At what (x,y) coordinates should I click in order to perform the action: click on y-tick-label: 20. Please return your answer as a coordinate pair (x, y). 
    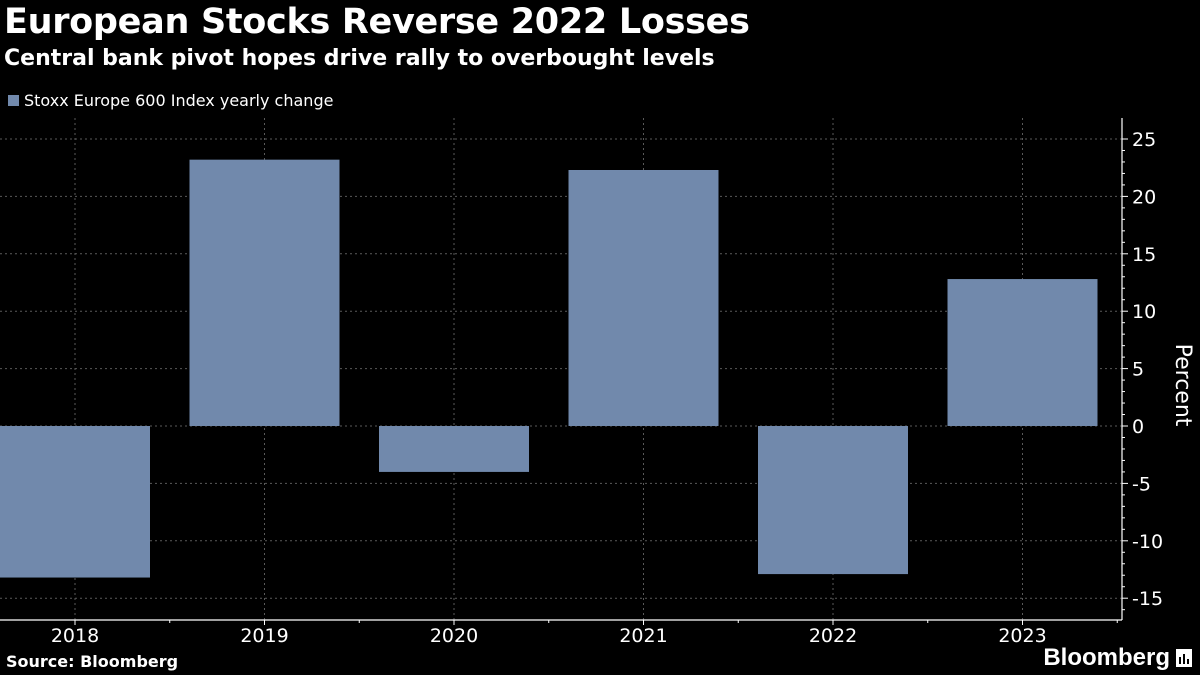
    Looking at the image, I should click on (1144, 197).